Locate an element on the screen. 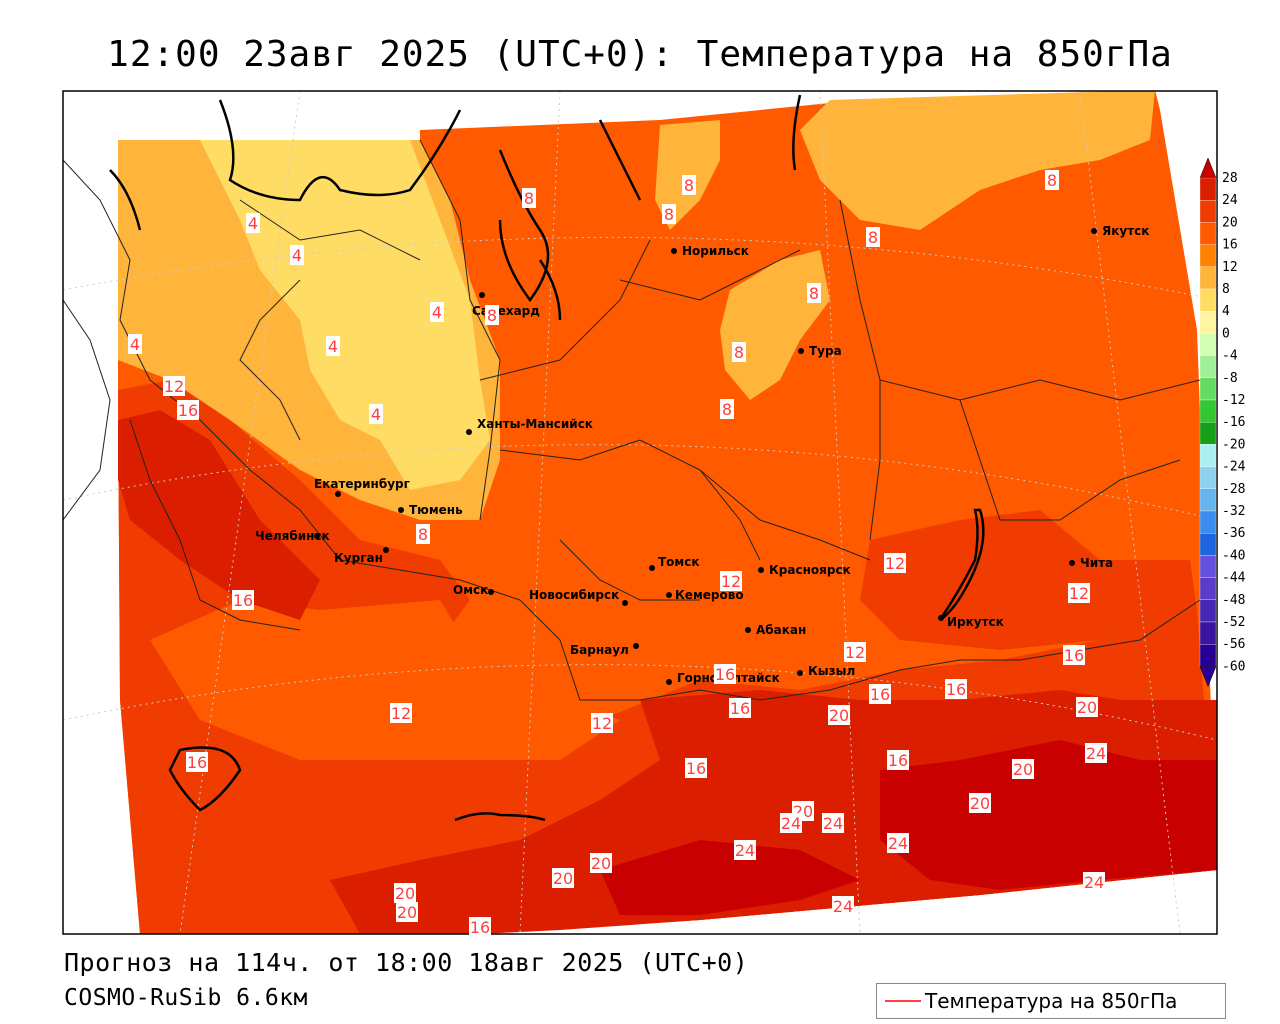 The width and height of the screenshot is (1280, 1024). colorbar-label: -32 is located at coordinates (1233, 511).